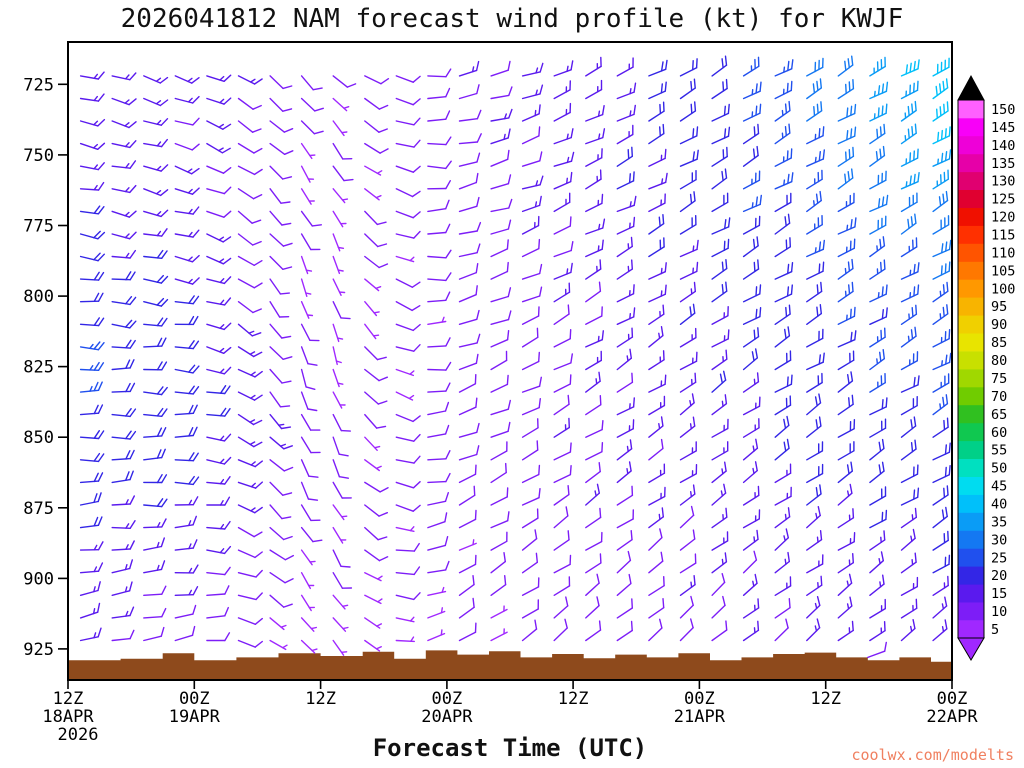 The width and height of the screenshot is (1024, 768). Describe the element at coordinates (999, 558) in the screenshot. I see `colorbar-tick-label: 25` at that location.